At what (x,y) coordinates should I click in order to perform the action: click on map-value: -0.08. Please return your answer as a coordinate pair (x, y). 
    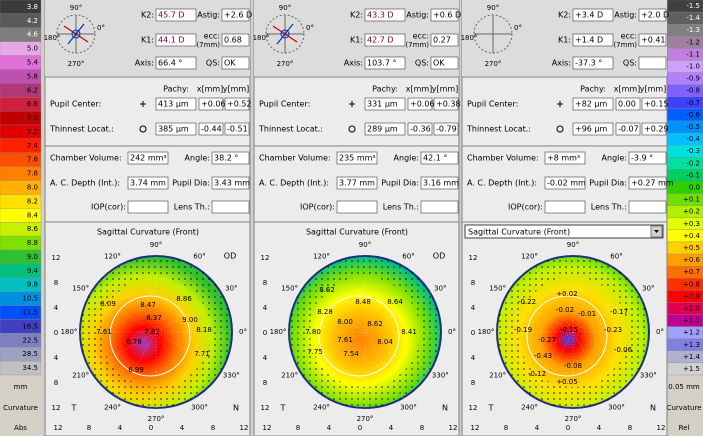
    Looking at the image, I should click on (573, 366).